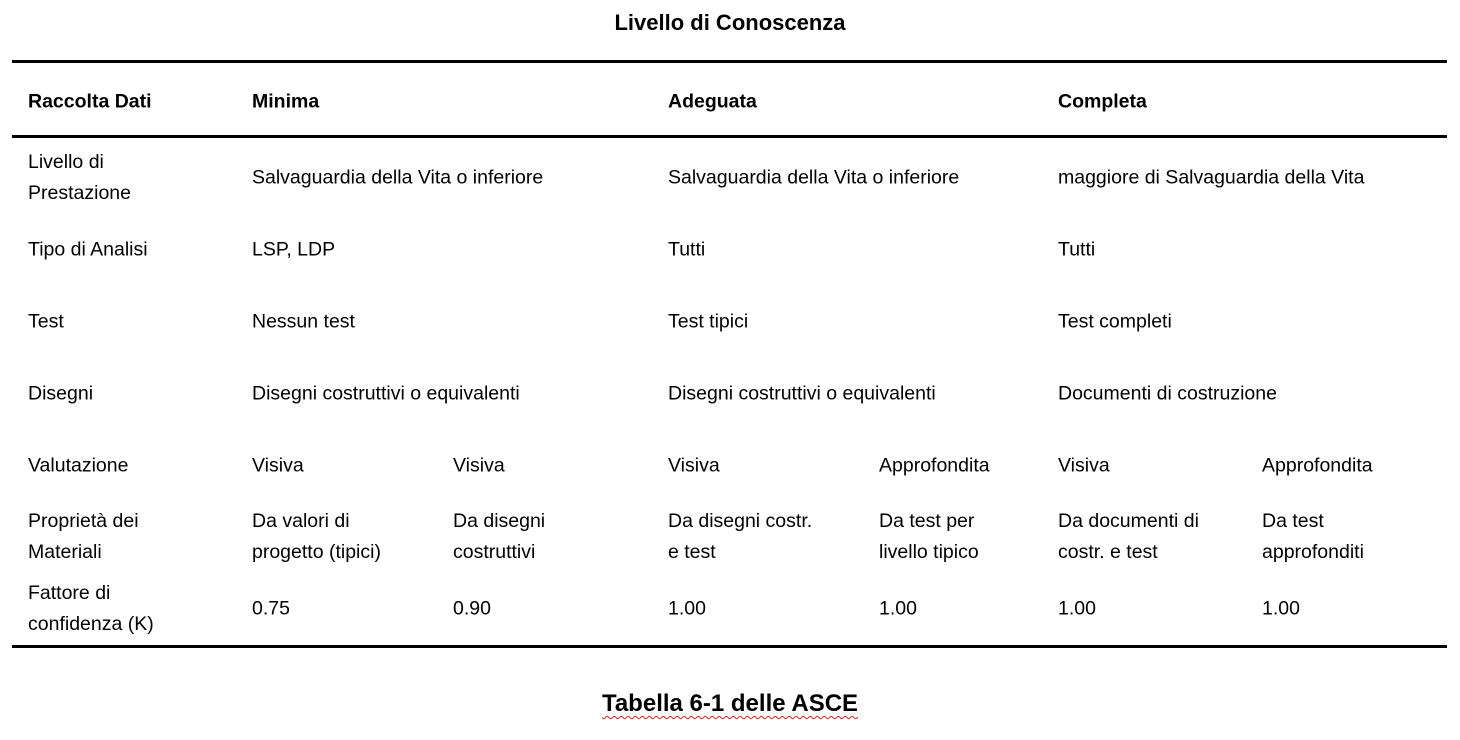 The width and height of the screenshot is (1460, 740). Describe the element at coordinates (90, 101) in the screenshot. I see `header-raccolta-dati: Raccolta Dati` at that location.